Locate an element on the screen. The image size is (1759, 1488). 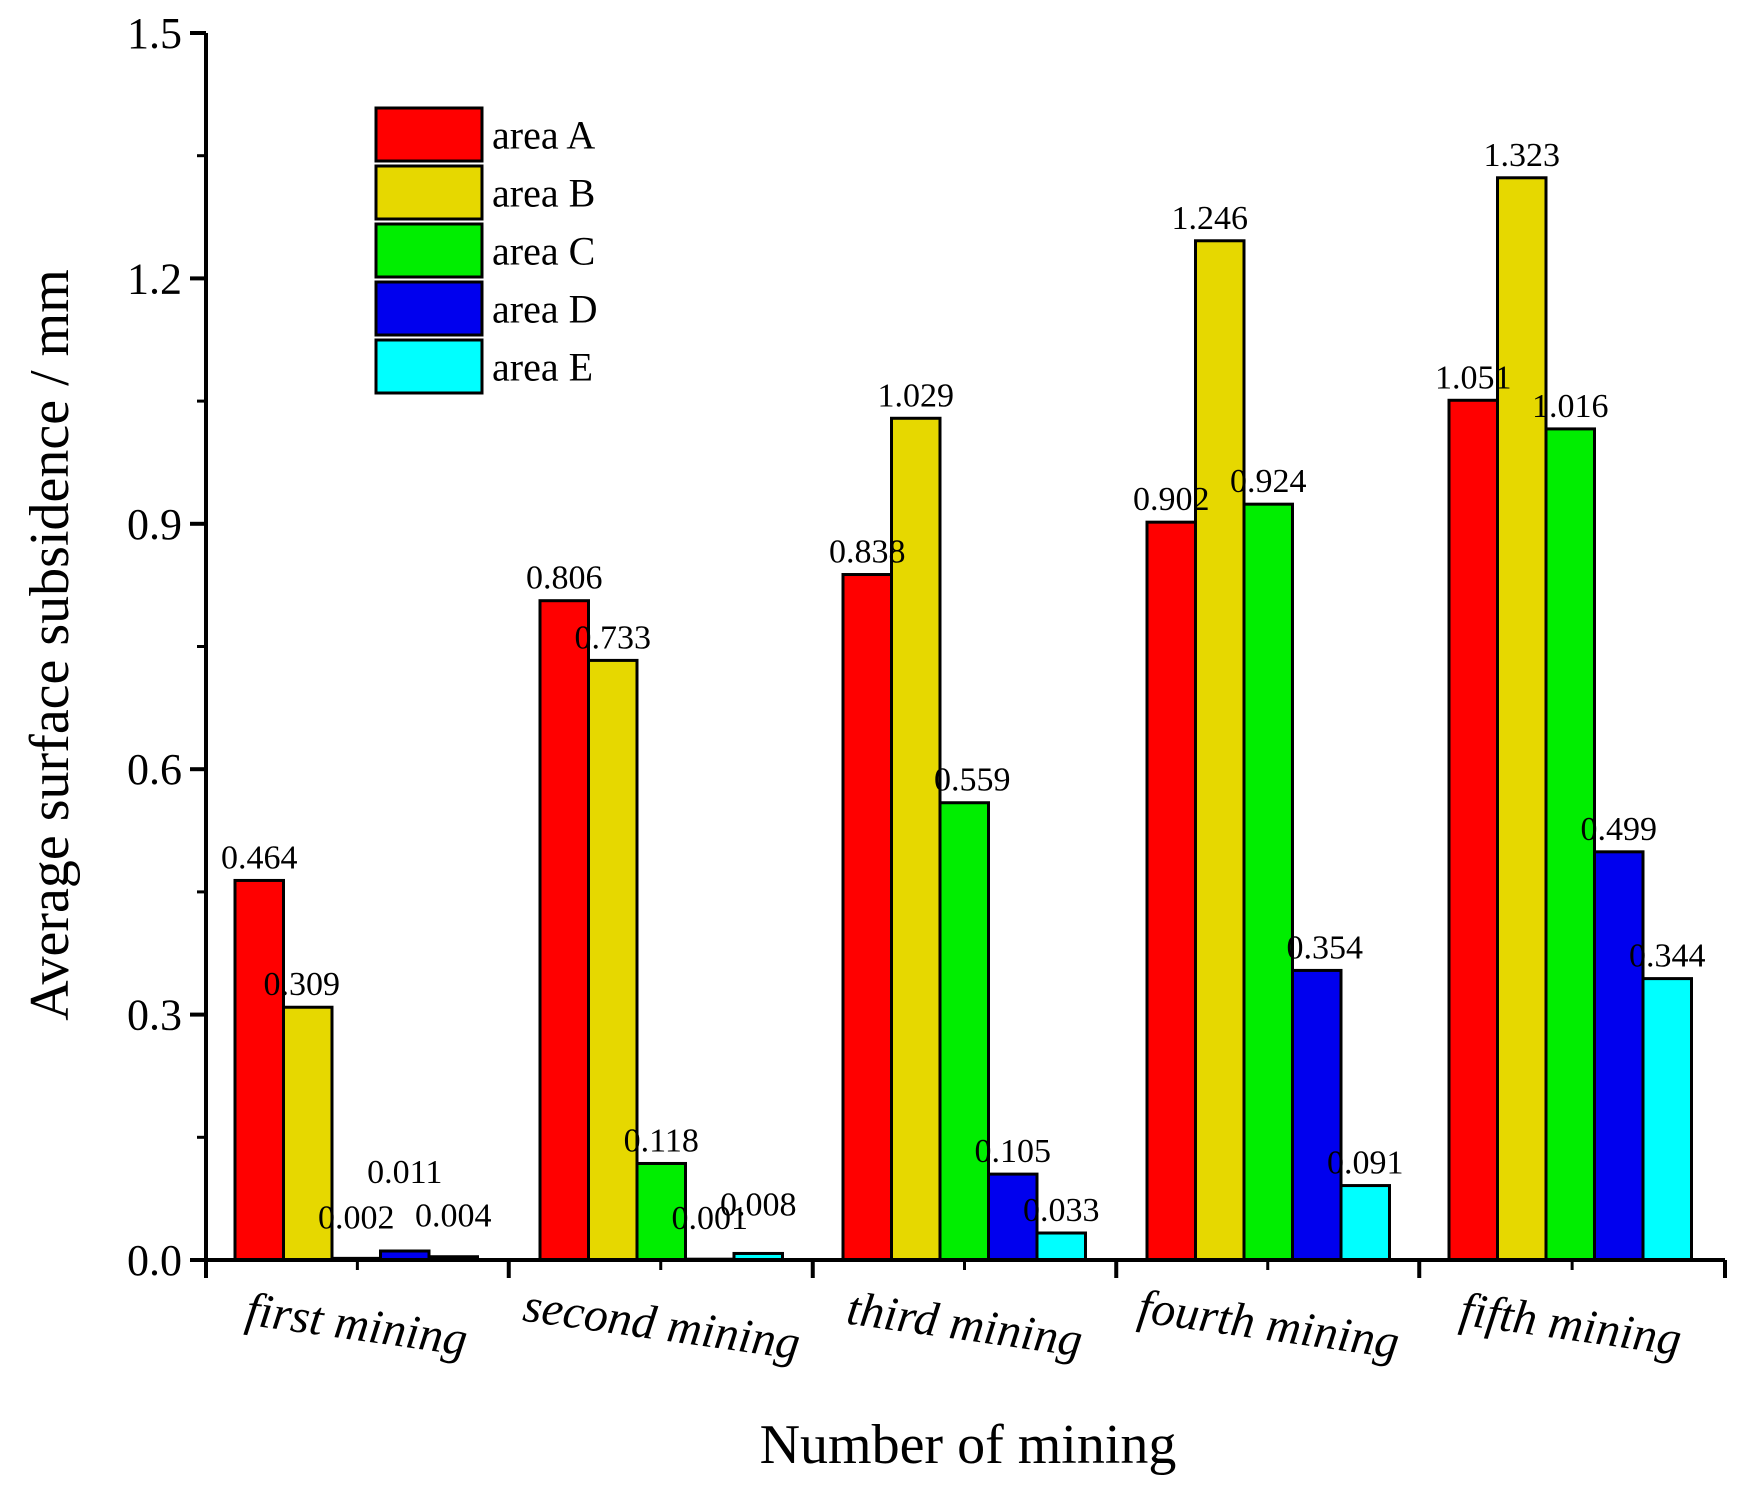
data-label: 1.016 is located at coordinates (1570, 406).